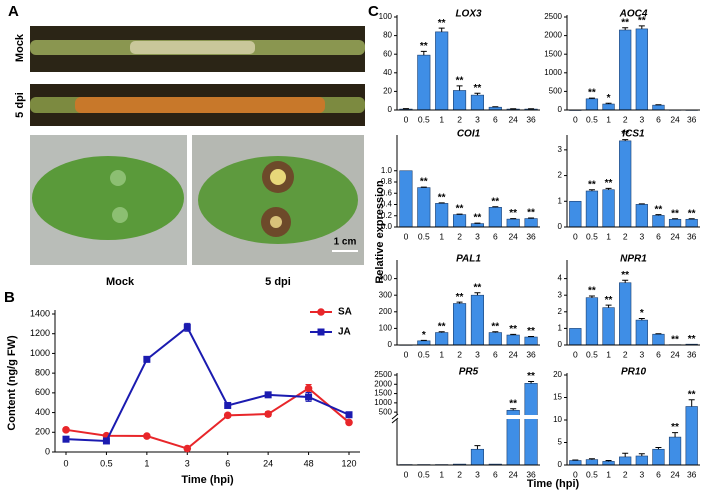  What do you see at coordinates (383, 402) in the screenshot?
I see `y-tick-label: 1000` at bounding box center [383, 402].